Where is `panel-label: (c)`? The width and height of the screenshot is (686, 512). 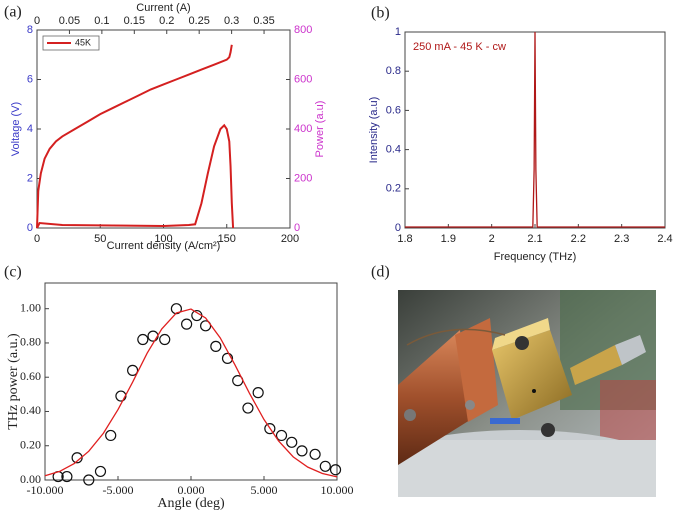 panel-label: (c) is located at coordinates (13, 272).